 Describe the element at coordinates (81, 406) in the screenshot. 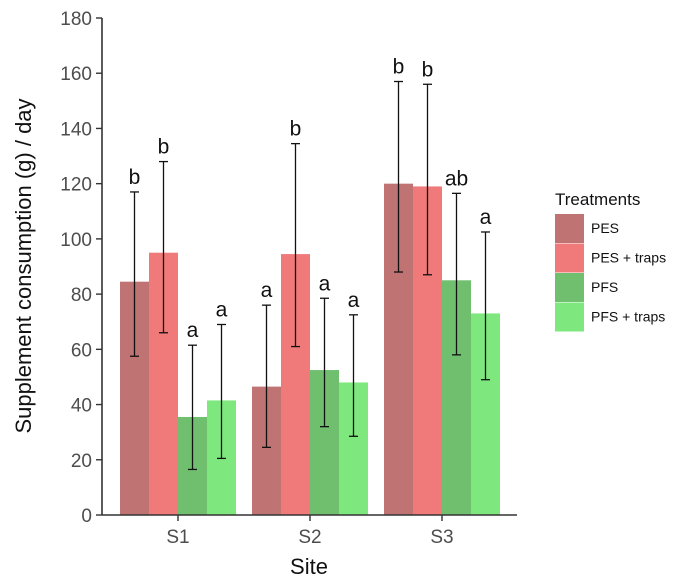

I see `y-tick-label: 40` at that location.